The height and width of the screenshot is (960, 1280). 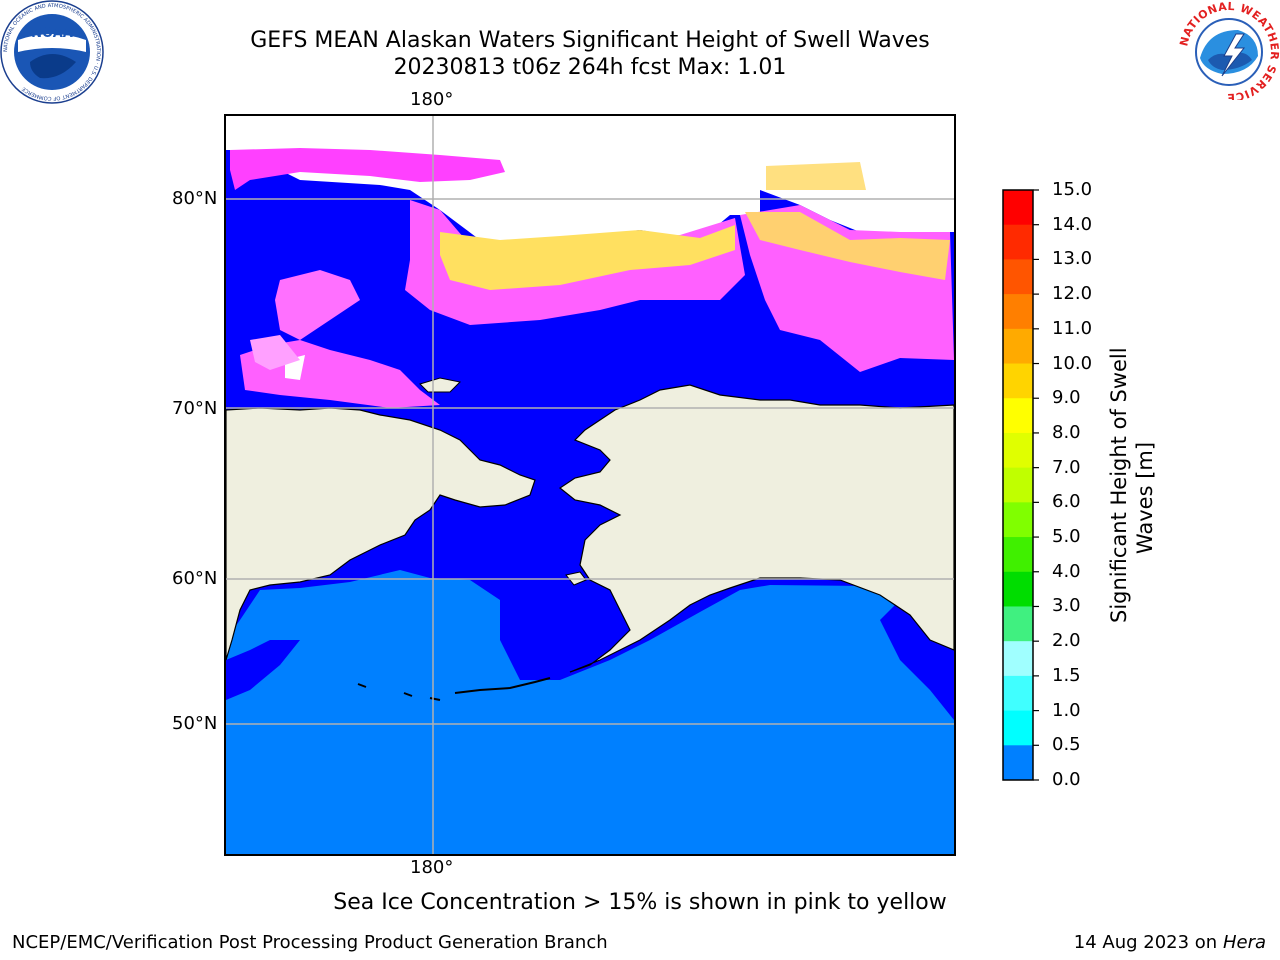 What do you see at coordinates (432, 99) in the screenshot?
I see `lon-label-top: 180°` at bounding box center [432, 99].